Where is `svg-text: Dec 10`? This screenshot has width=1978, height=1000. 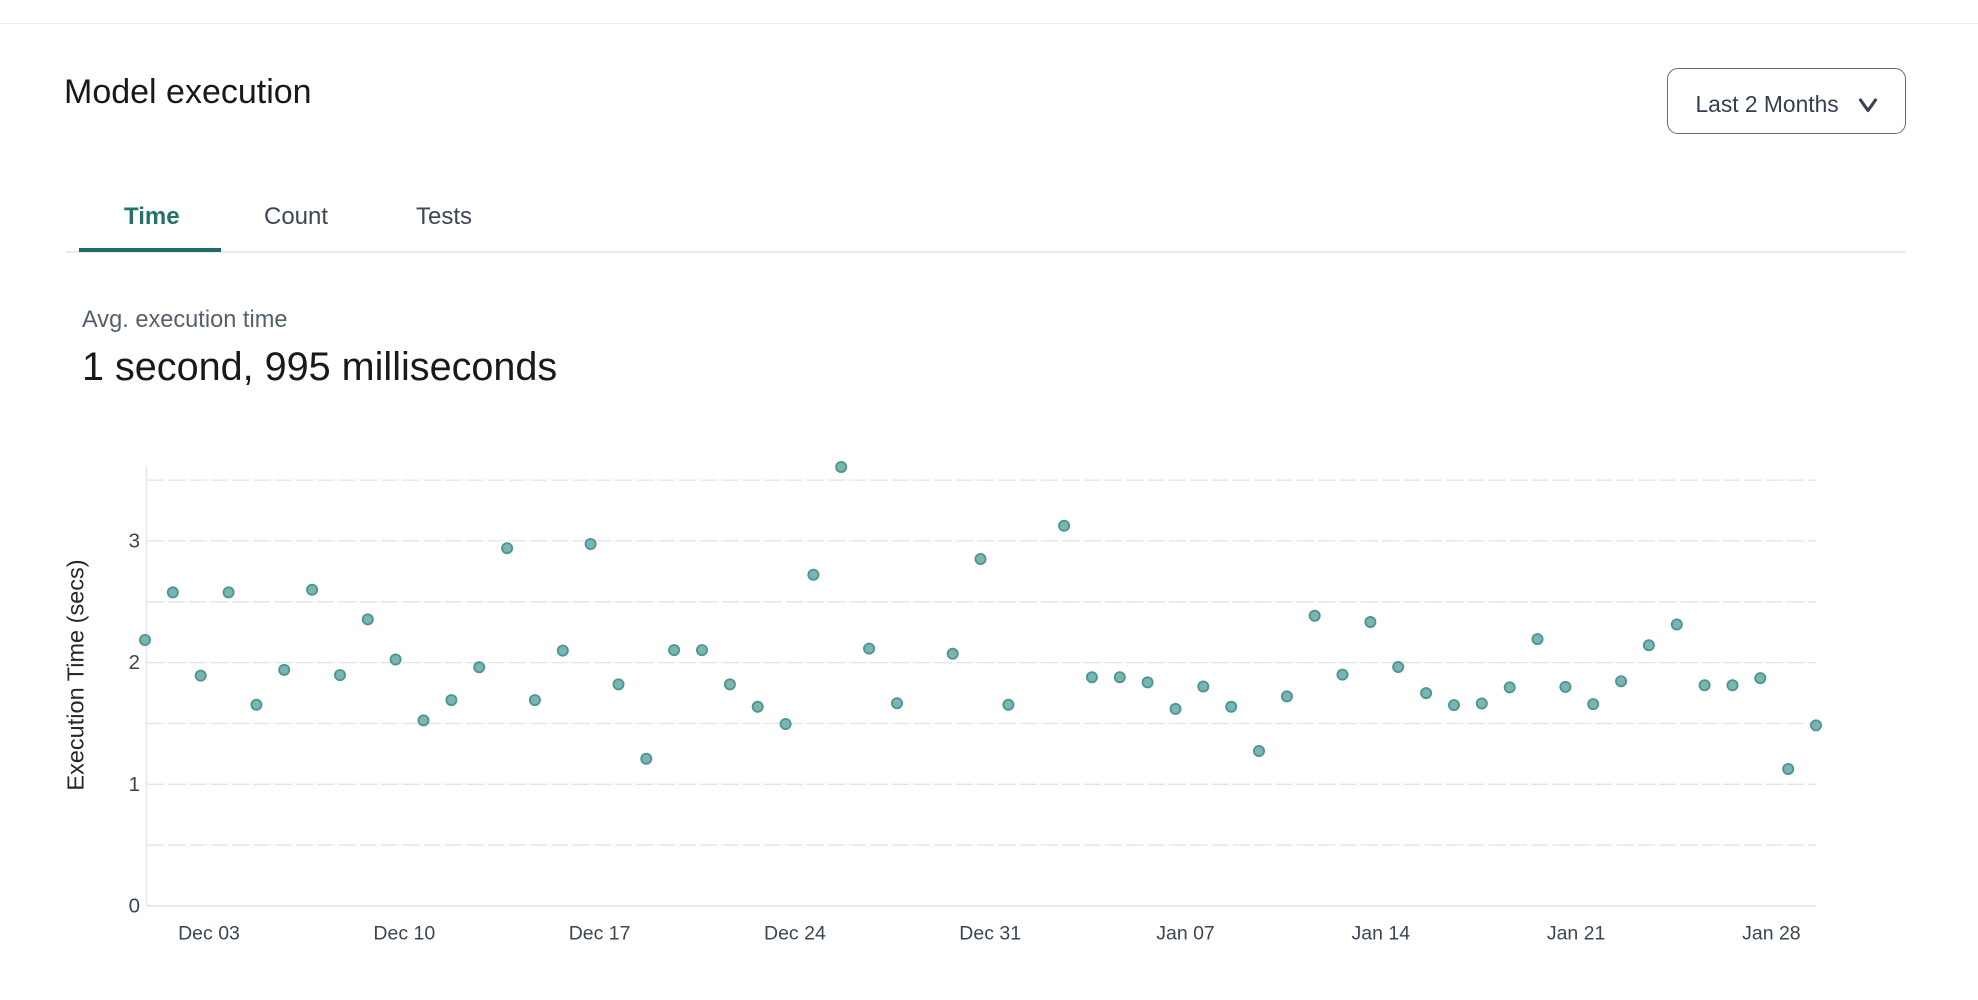 svg-text: Dec 10 is located at coordinates (404, 934).